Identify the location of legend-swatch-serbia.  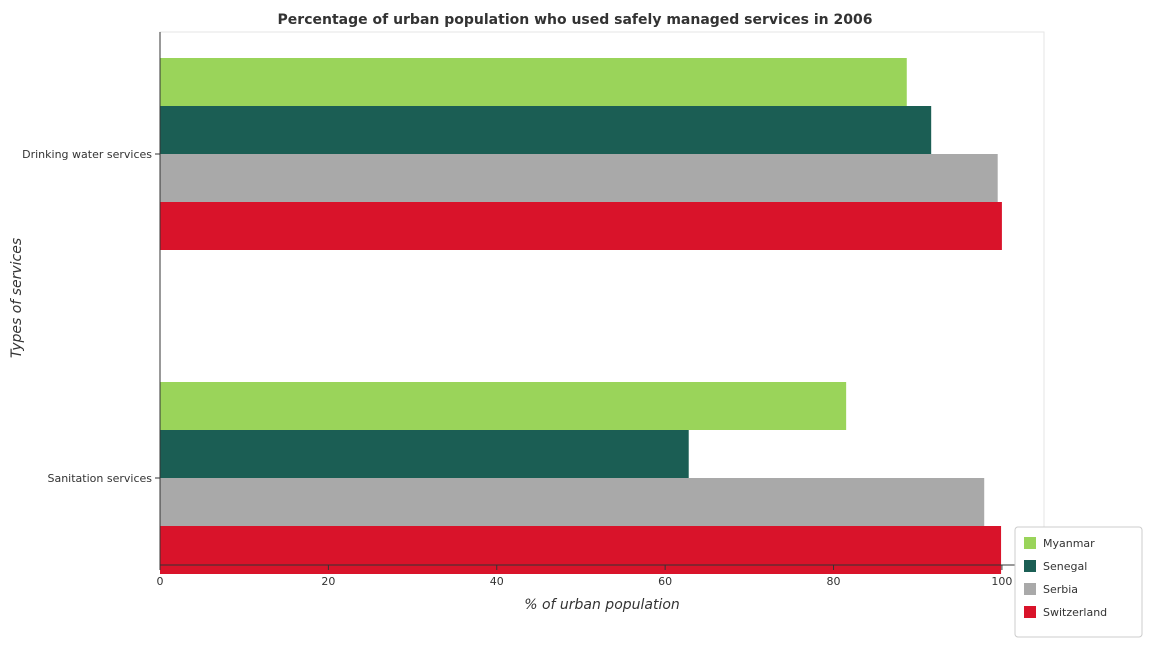
(1030, 589).